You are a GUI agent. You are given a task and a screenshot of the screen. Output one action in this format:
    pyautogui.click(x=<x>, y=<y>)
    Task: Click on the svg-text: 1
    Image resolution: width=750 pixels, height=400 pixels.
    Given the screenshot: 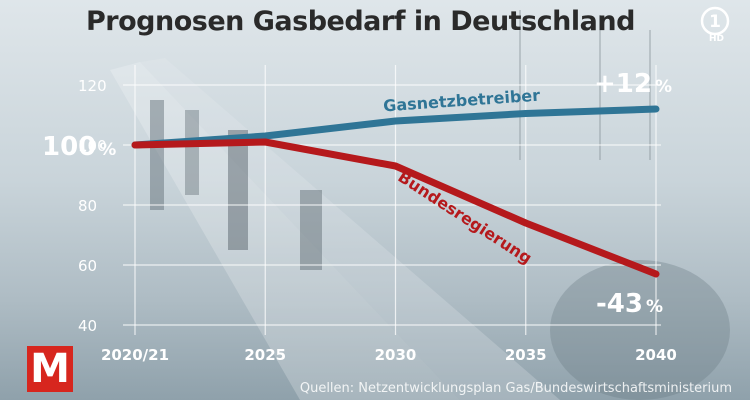 What is the action you would take?
    pyautogui.click(x=715, y=22)
    